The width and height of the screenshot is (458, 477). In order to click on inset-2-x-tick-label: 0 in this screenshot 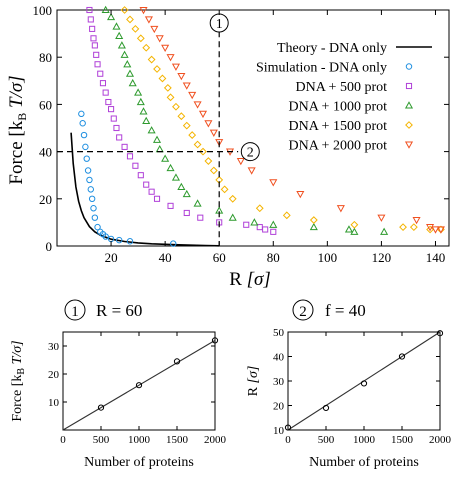, I will do `click(288, 440)`.